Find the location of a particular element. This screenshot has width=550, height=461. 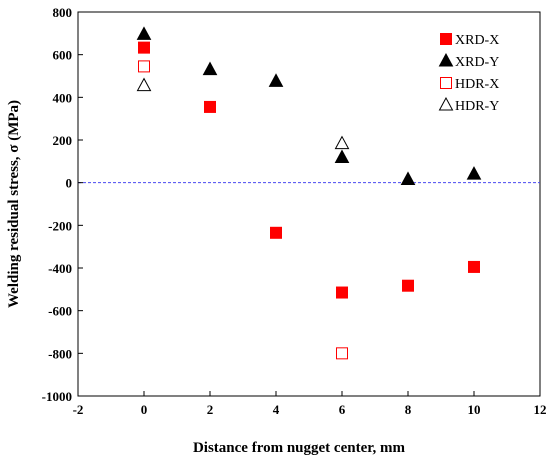

x-tick-label: -2 is located at coordinates (78, 409).